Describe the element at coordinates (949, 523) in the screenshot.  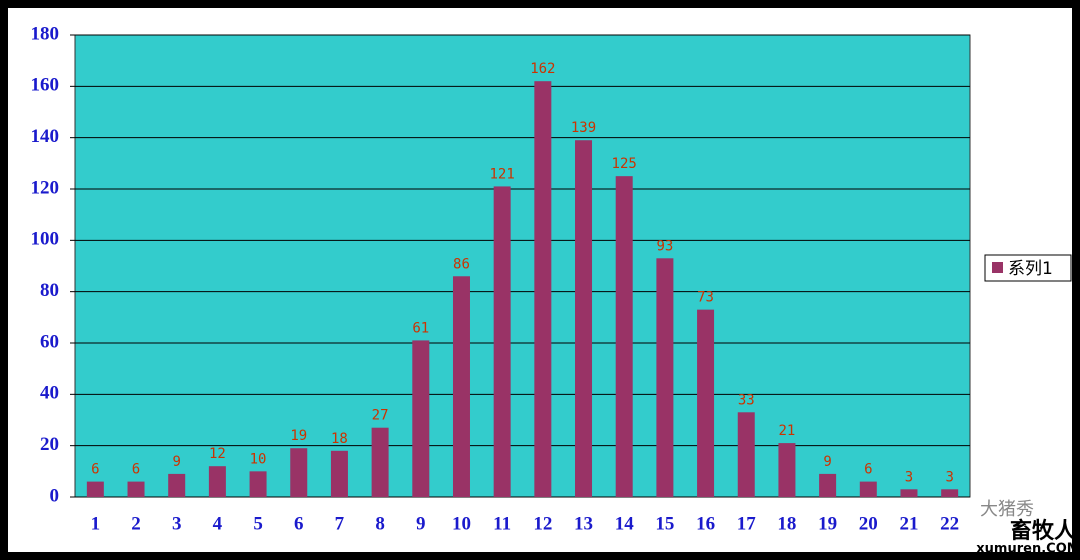
I see `x-tick-label: 22` at that location.